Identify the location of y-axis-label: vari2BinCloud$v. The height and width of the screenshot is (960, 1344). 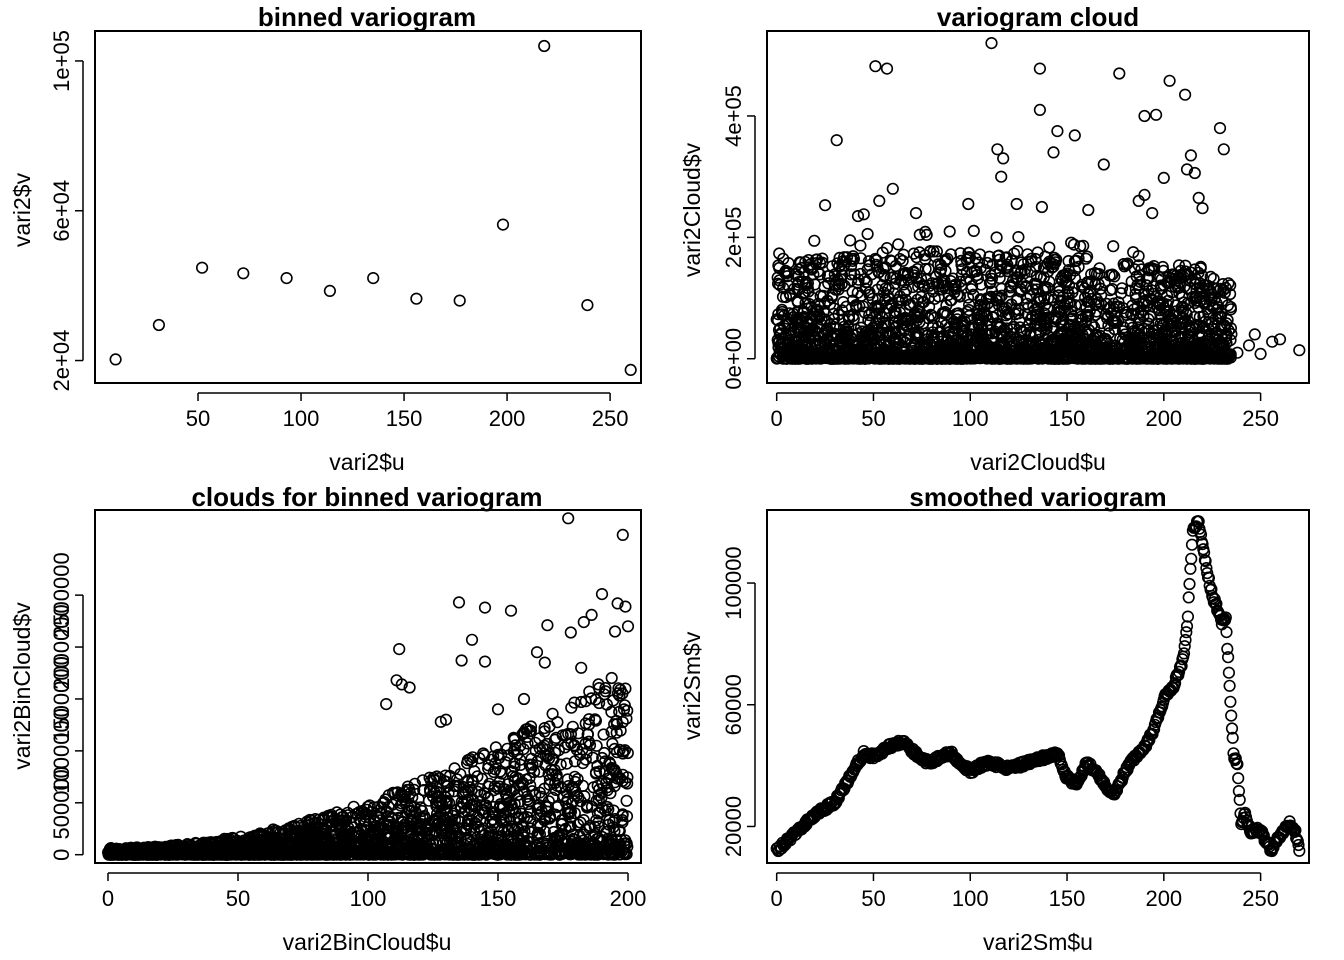
(22, 686).